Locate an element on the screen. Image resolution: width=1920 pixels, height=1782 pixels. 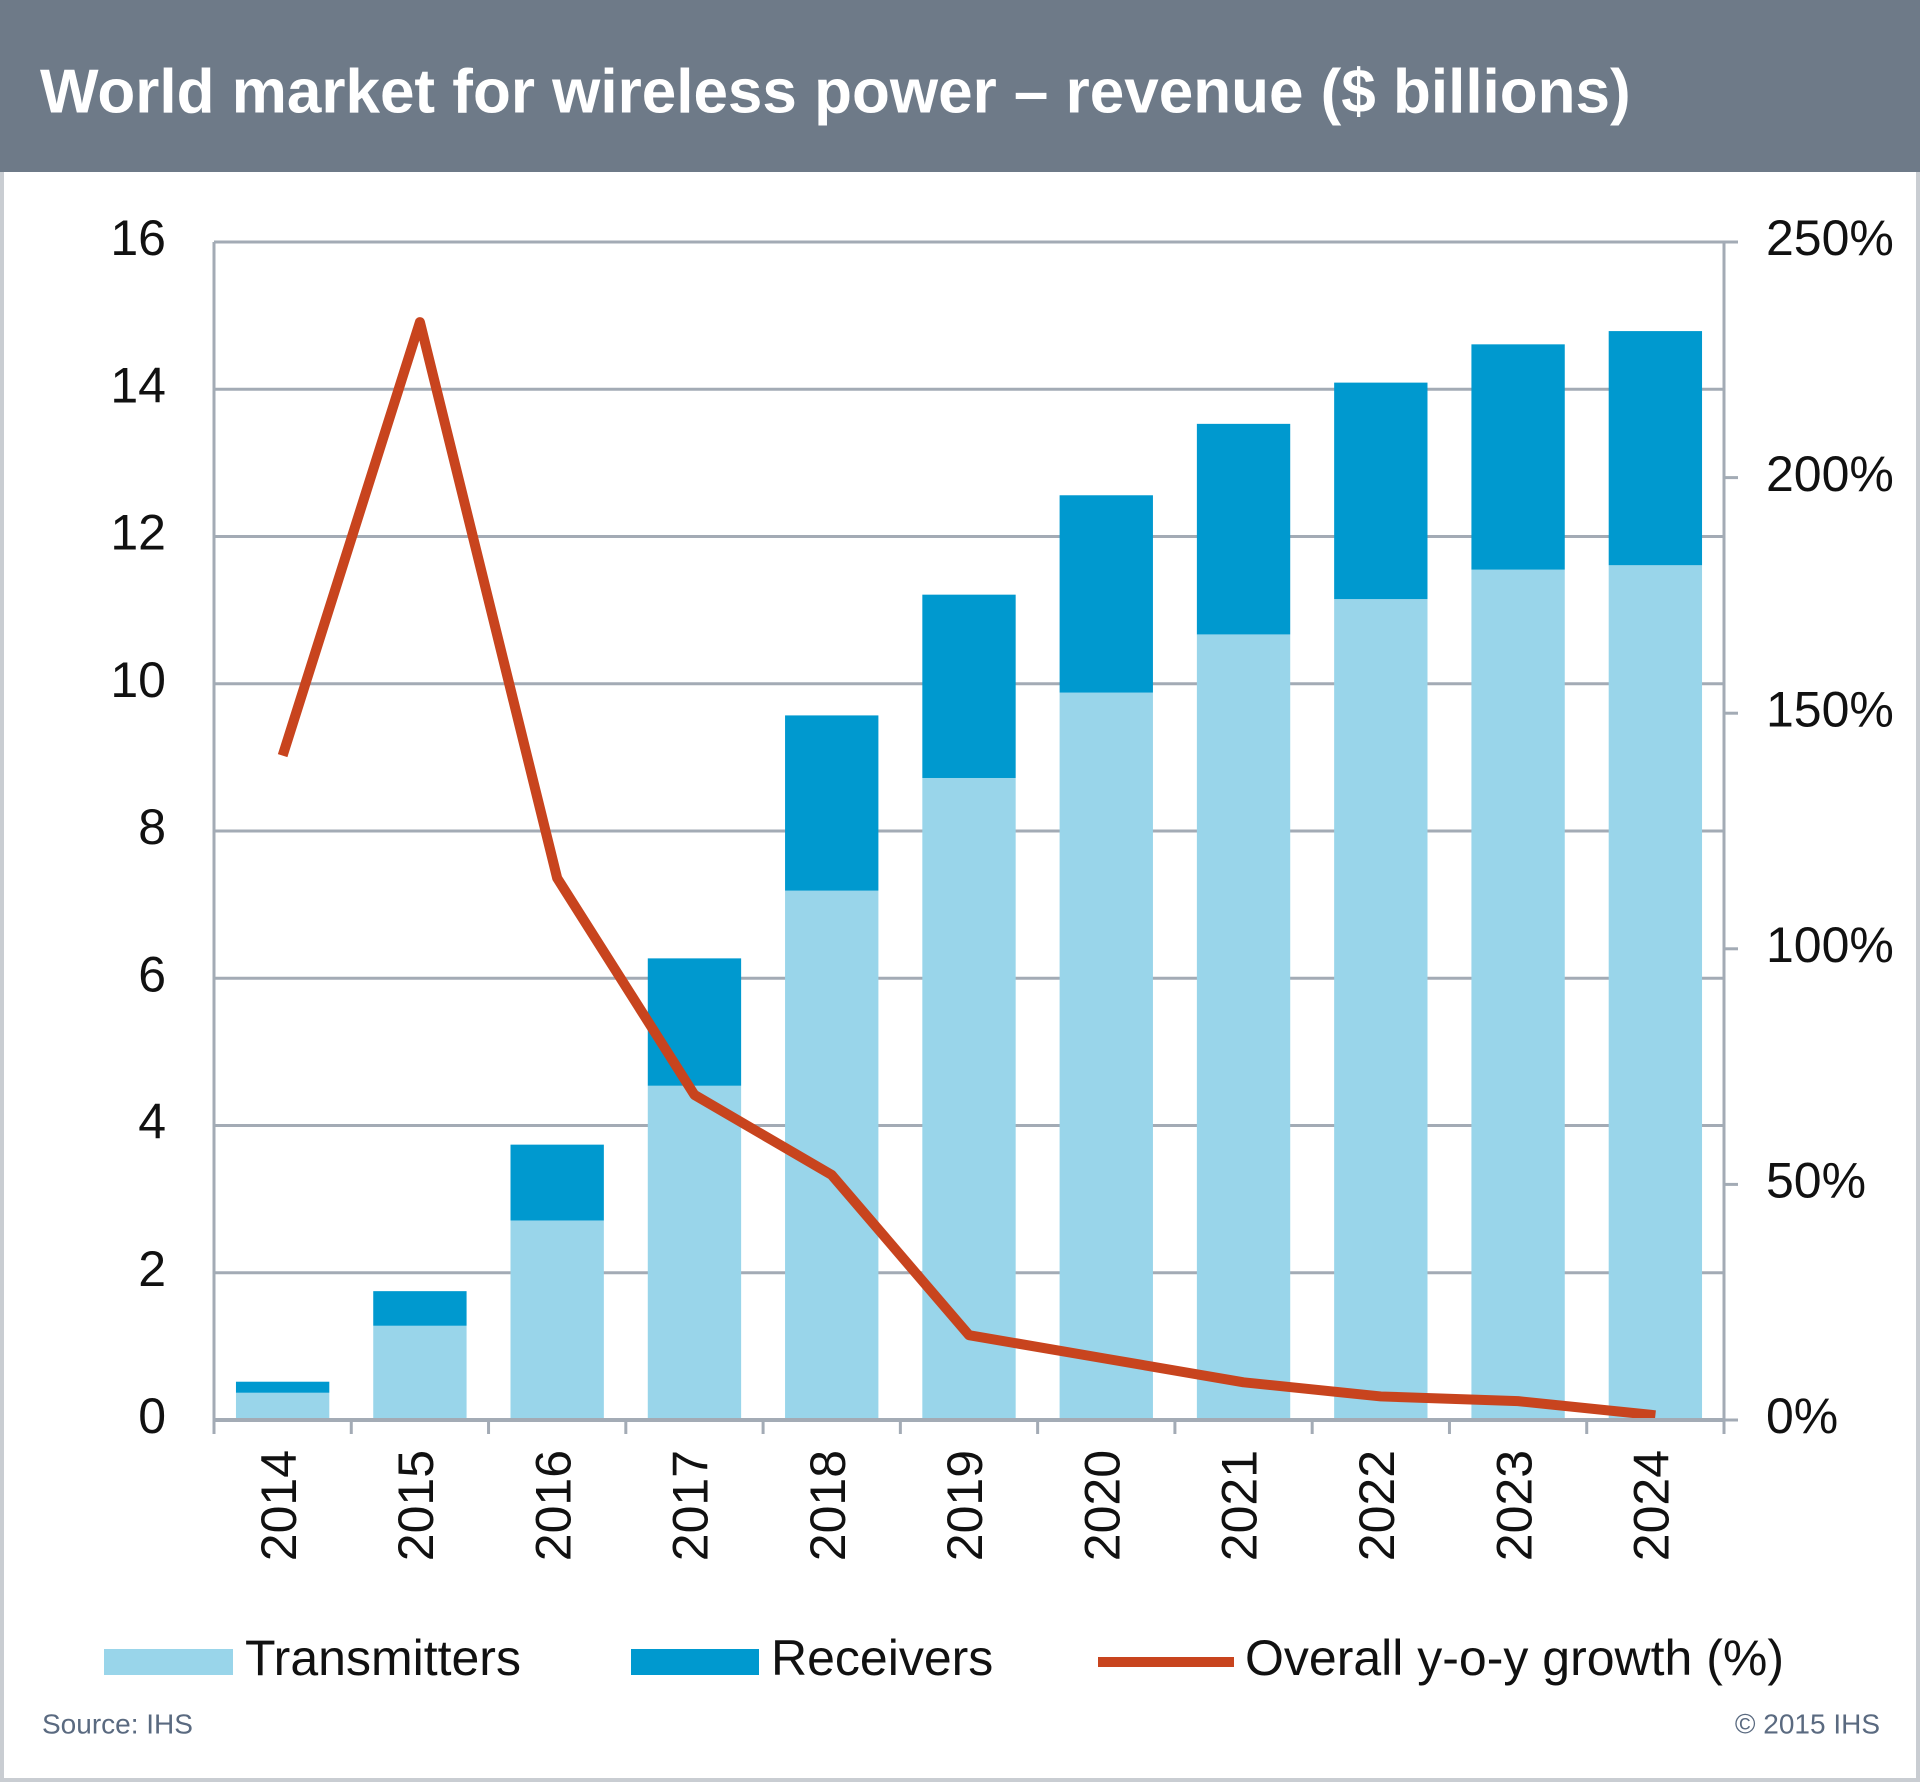
x-tick-label: 2014 is located at coordinates (279, 1505).